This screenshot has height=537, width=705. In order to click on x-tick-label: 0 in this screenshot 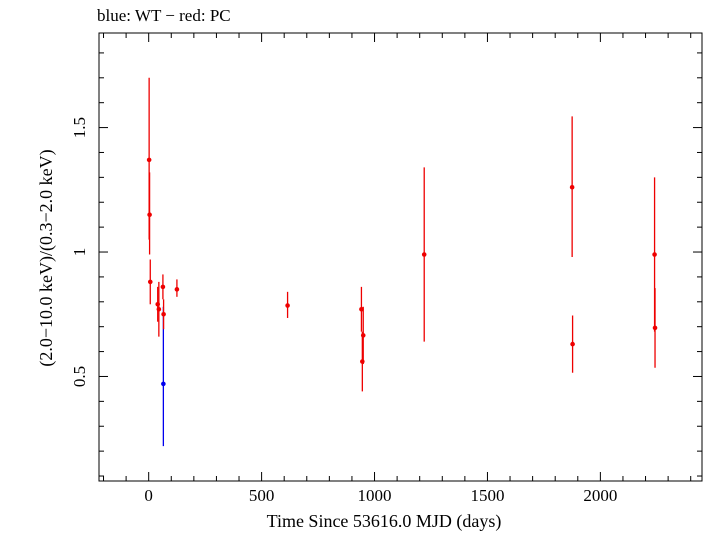, I will do `click(148, 495)`.